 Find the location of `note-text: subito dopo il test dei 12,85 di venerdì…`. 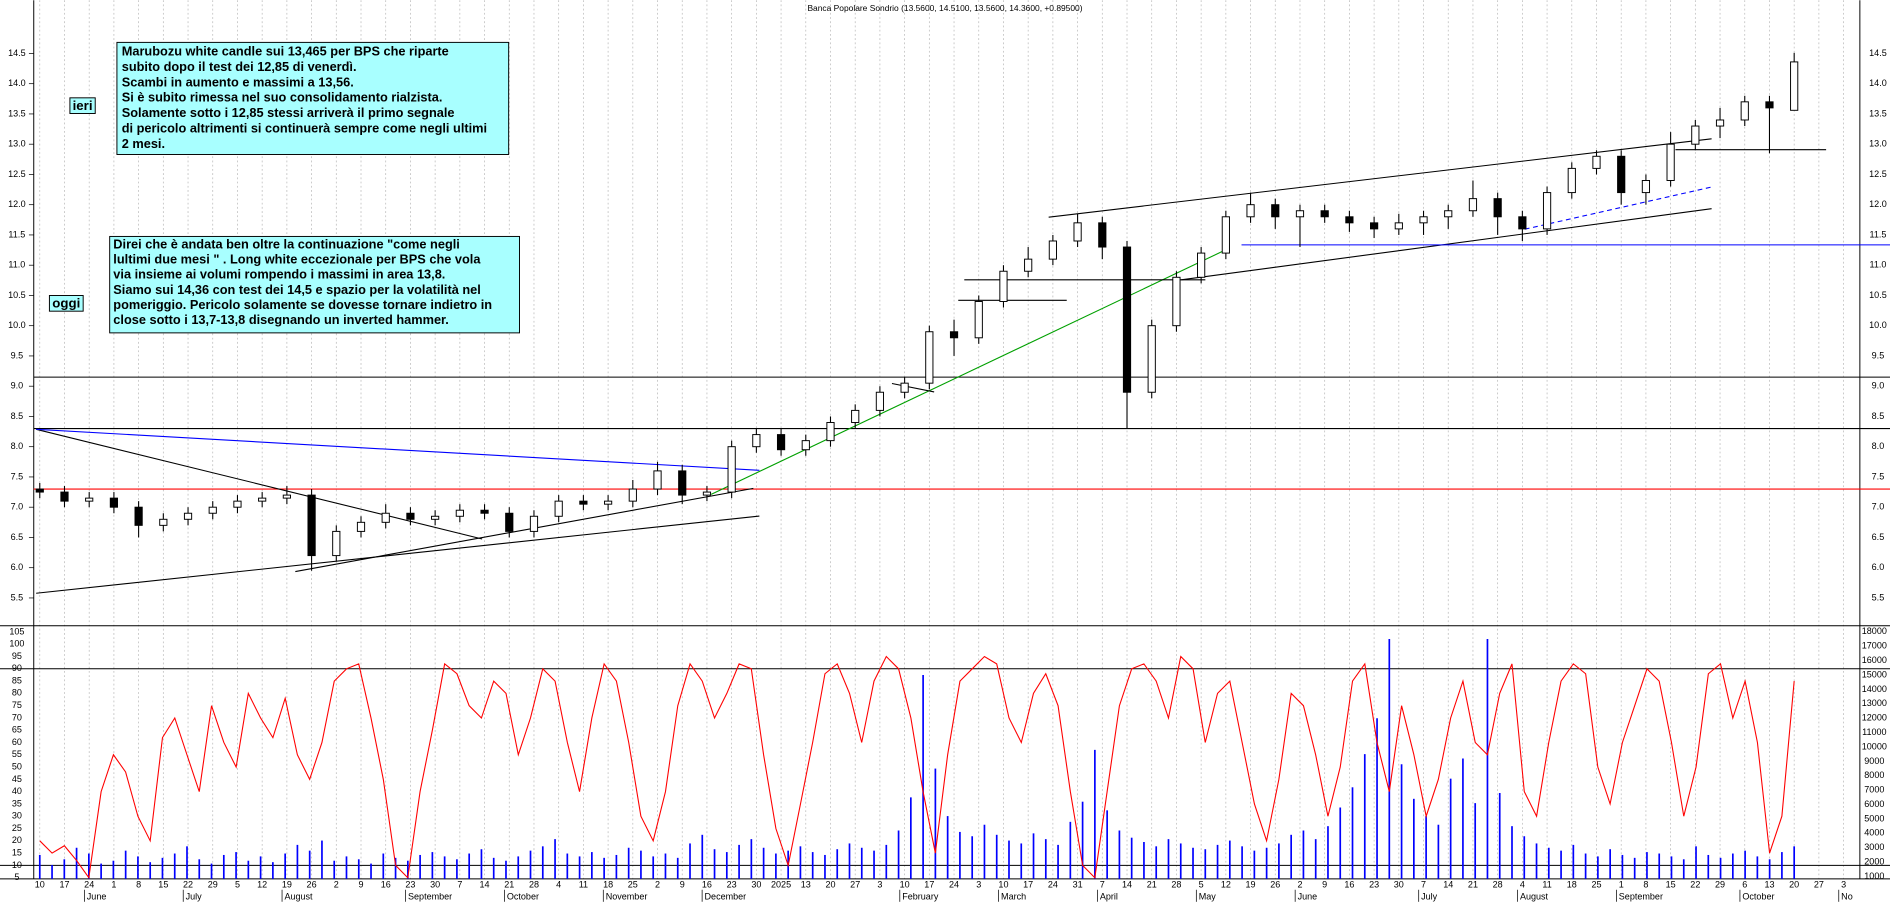

note-text: subito dopo il test dei 12,85 di venerdì… is located at coordinates (239, 66).